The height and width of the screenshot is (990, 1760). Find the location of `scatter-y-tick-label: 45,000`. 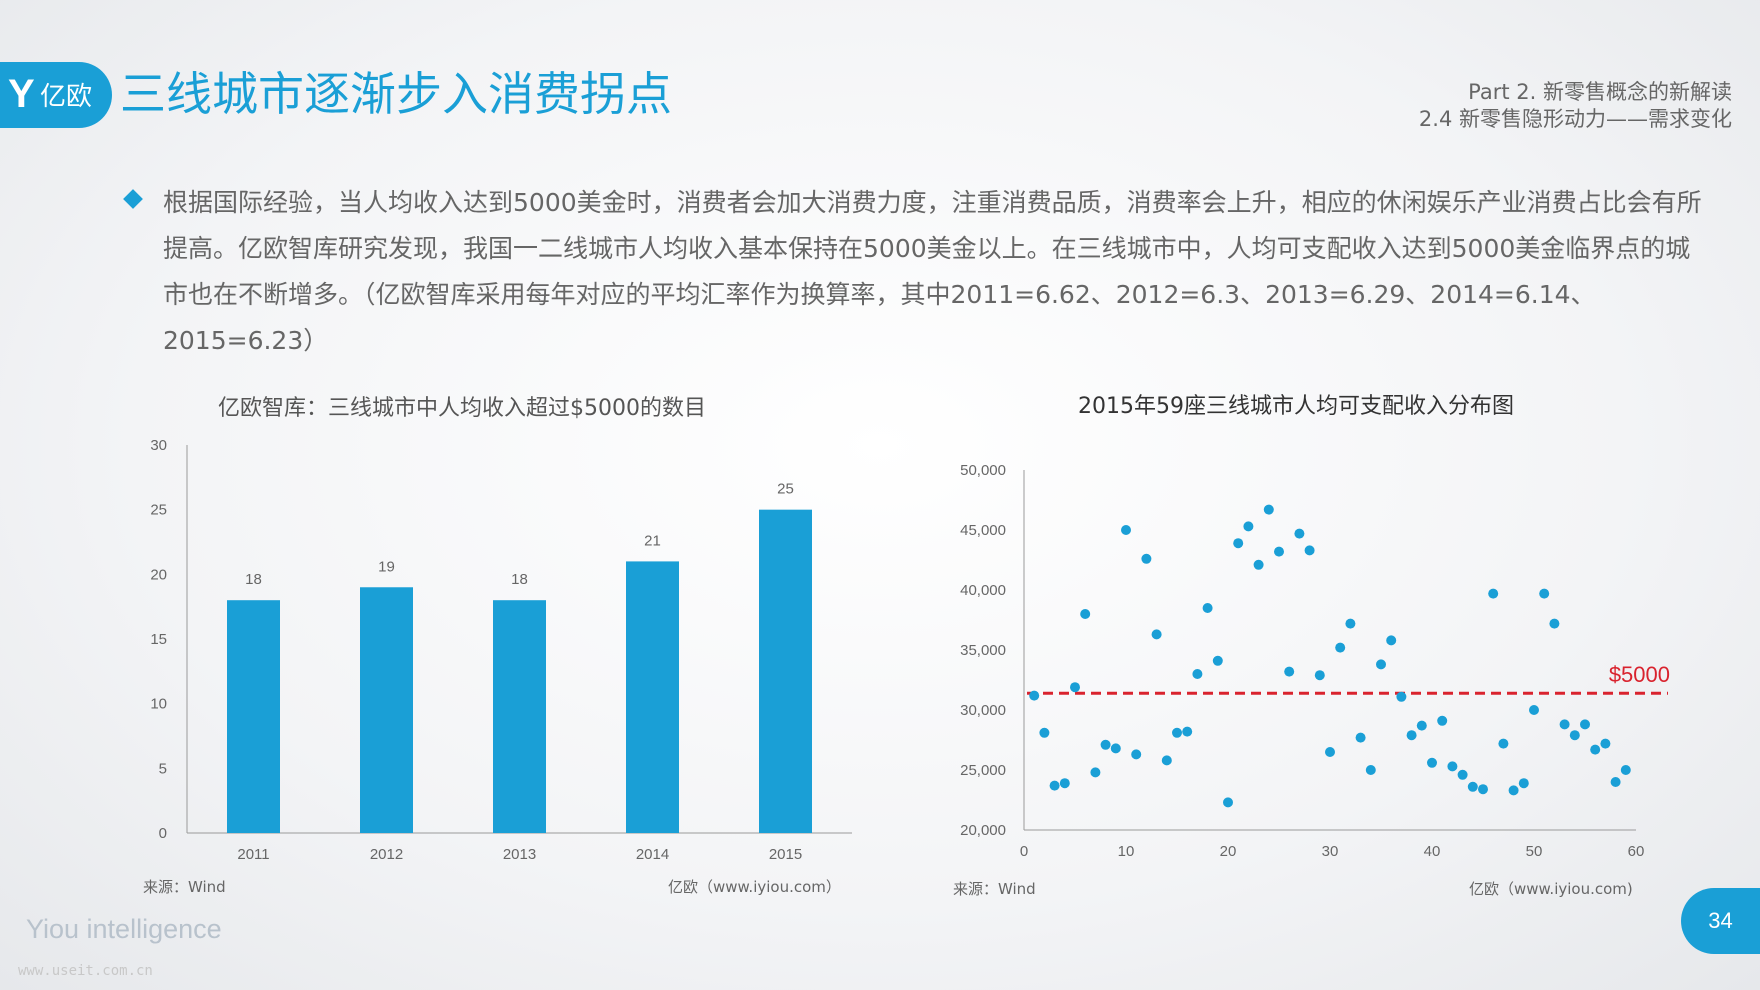

scatter-y-tick-label: 45,000 is located at coordinates (983, 530).